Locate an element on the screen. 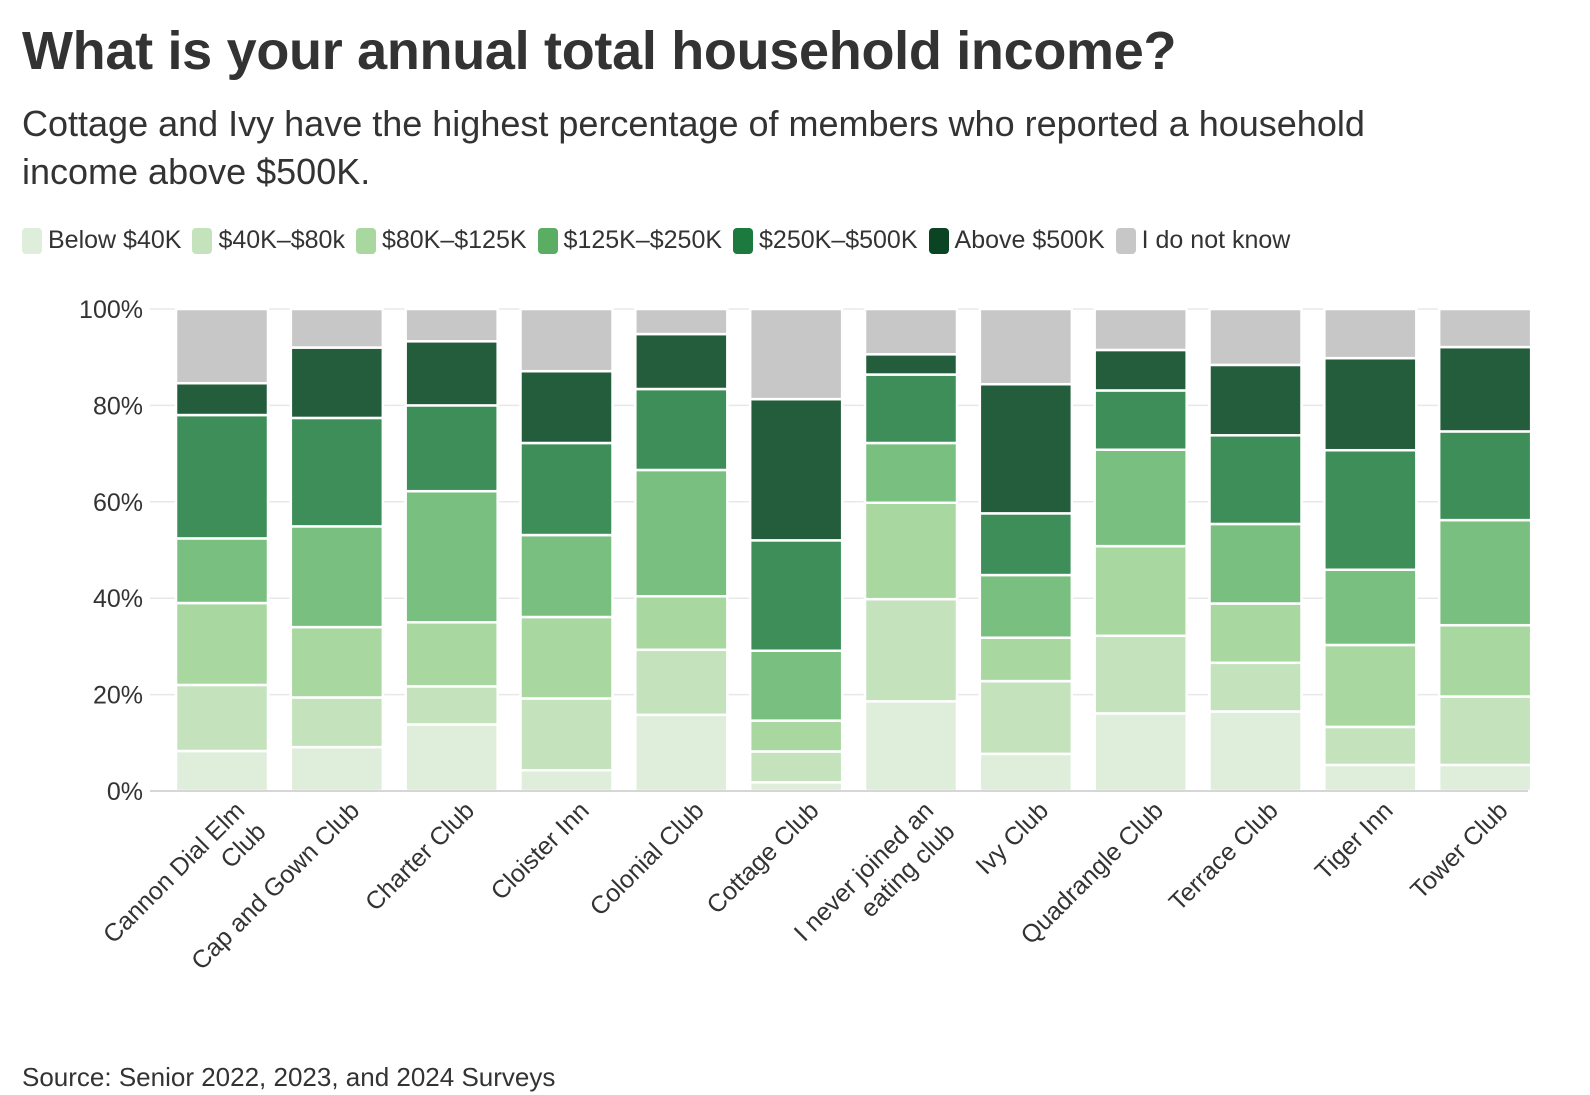 The height and width of the screenshot is (1095, 1590). x-tick-label: Cottage Club is located at coordinates (762, 857).